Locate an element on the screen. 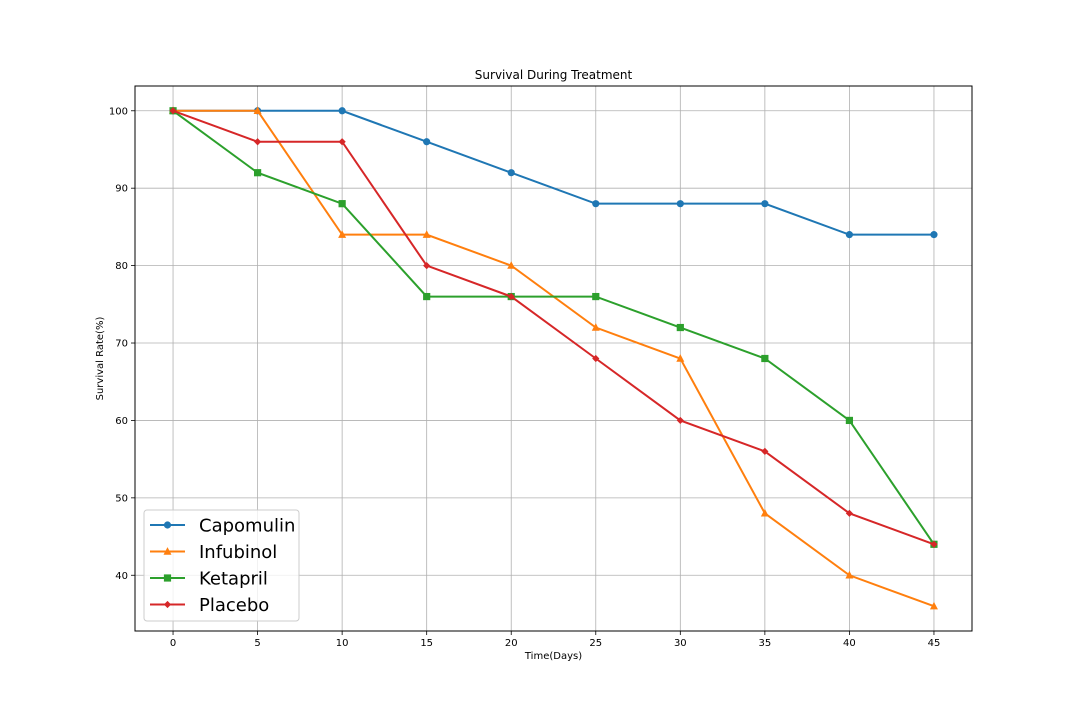 The width and height of the screenshot is (1080, 720). x-axis-ticks: 0 5 10 15 20 25 30 35 40 45 is located at coordinates (555, 640).